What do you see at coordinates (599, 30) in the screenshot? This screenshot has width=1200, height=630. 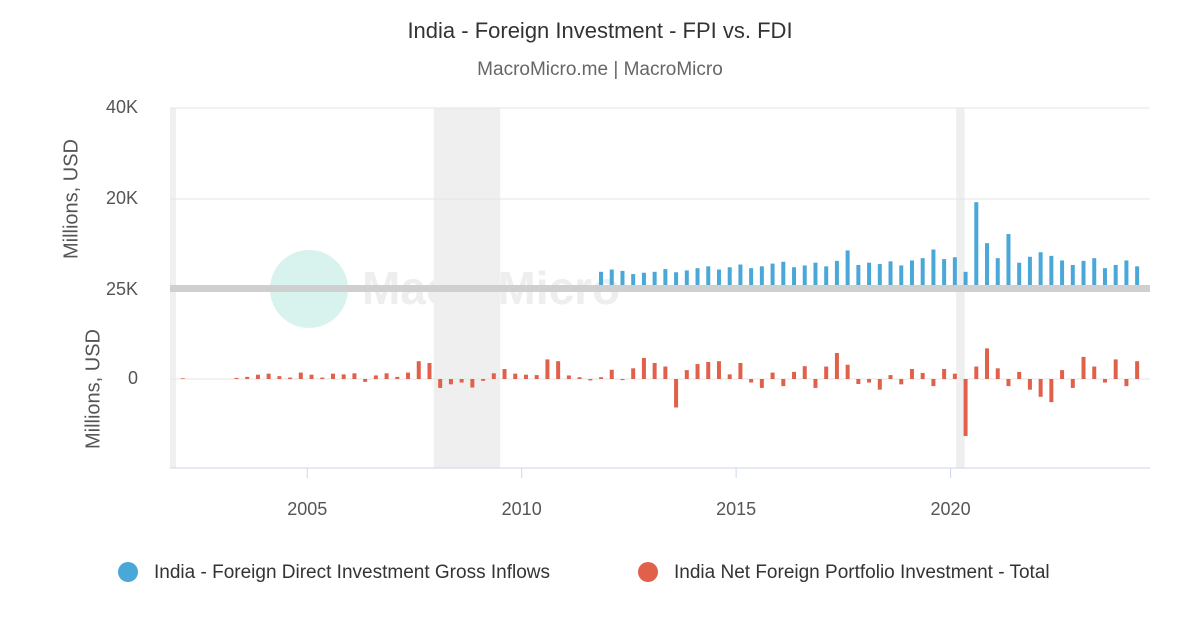 I see `chart-title: India - Foreign Investment - FPI vs. FDI` at bounding box center [599, 30].